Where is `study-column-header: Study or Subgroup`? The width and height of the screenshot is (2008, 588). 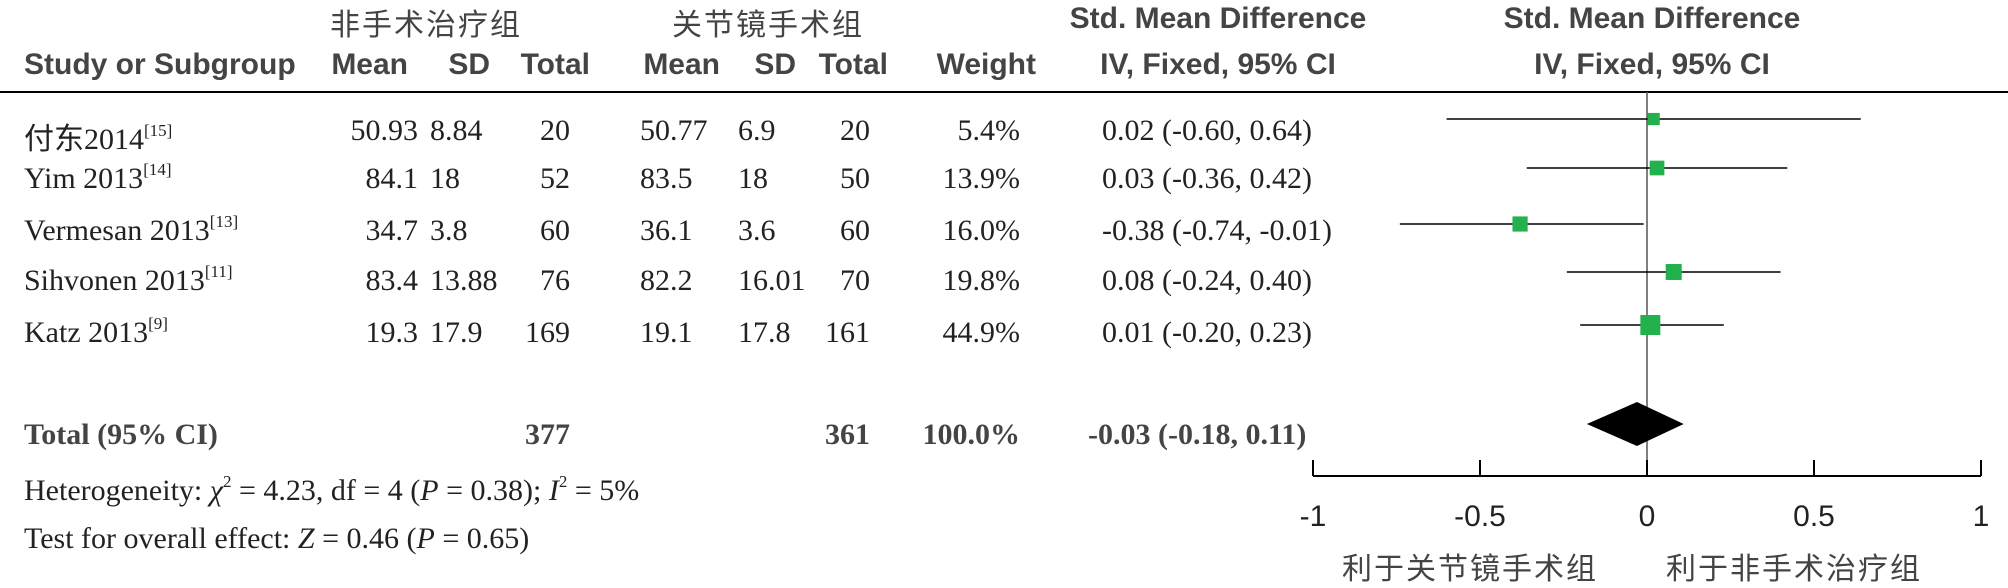 study-column-header: Study or Subgroup is located at coordinates (160, 64).